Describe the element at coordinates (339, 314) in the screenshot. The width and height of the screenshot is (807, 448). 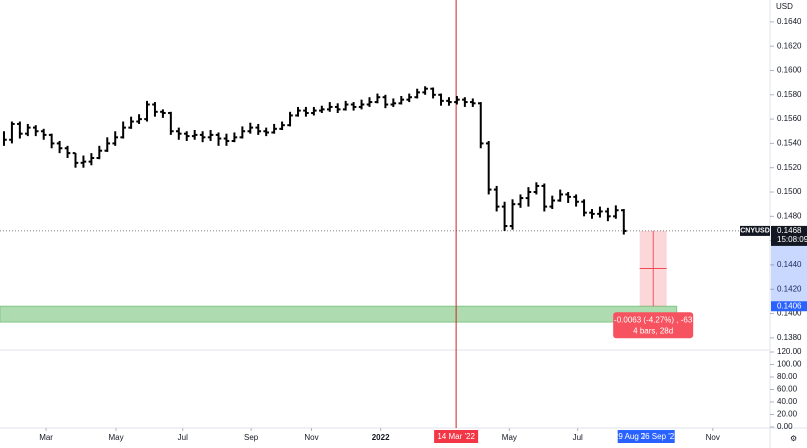
I see `zone` at that location.